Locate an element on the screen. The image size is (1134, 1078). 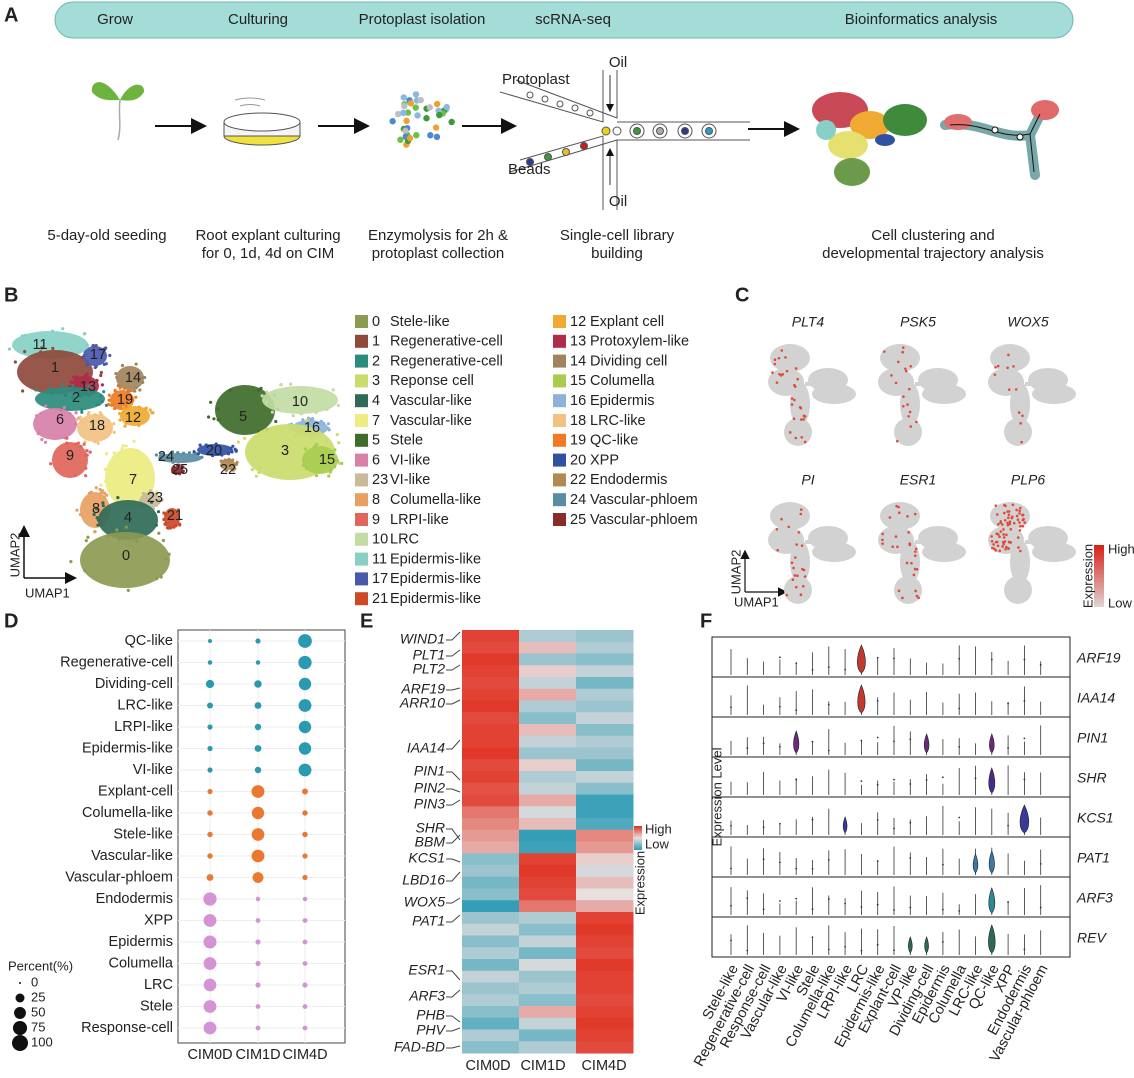
gene-label: ARF19 is located at coordinates (422, 689).